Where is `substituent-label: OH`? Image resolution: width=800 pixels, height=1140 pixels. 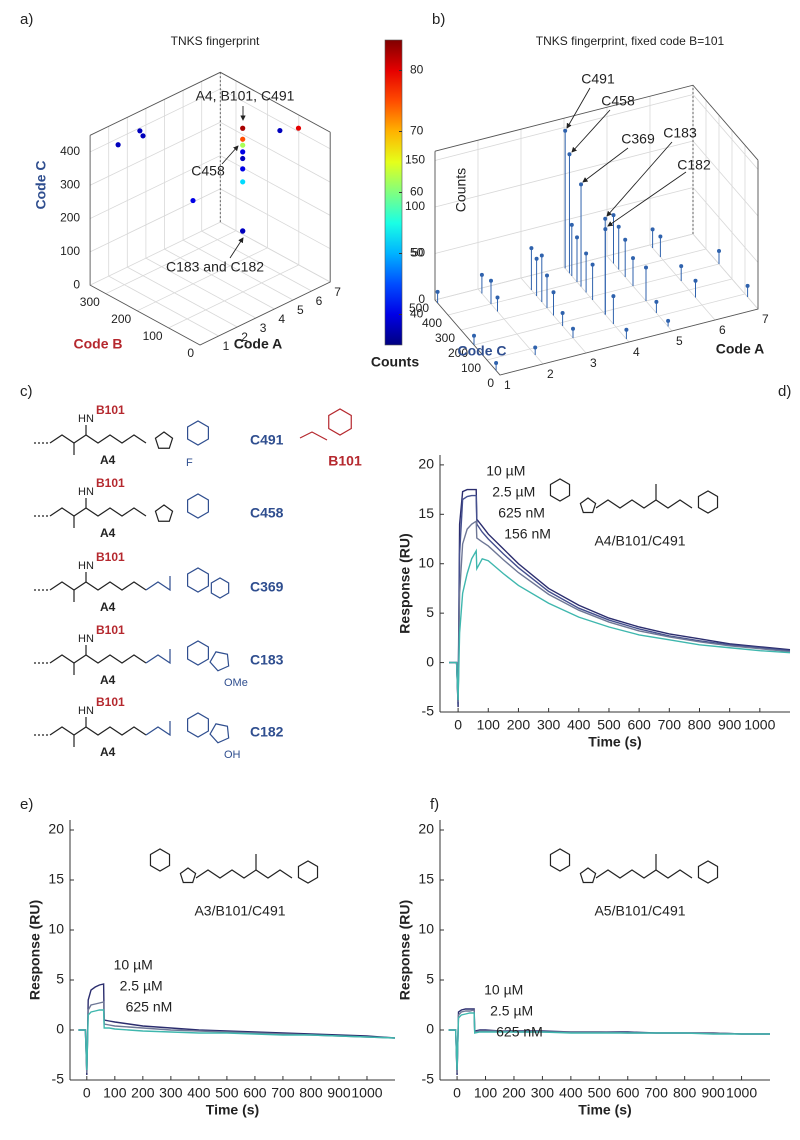
substituent-label: OH is located at coordinates (232, 755).